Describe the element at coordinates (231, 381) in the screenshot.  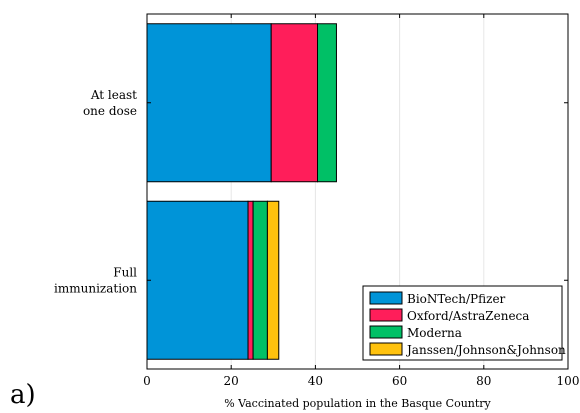
I see `x-tick-label: 20` at that location.